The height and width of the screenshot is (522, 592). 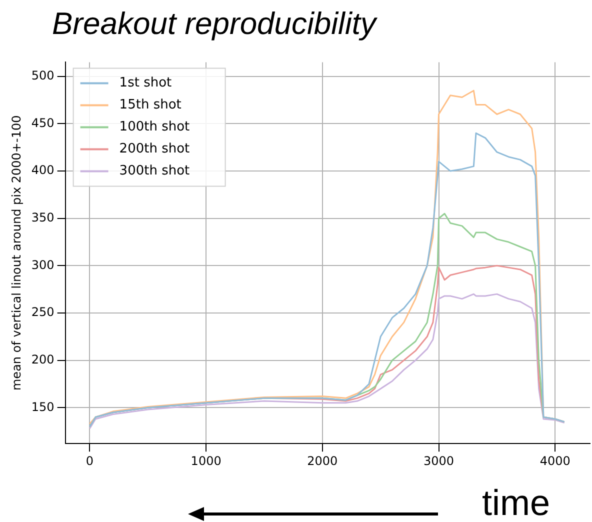 I want to click on y-tick-label: 400, so click(x=42, y=170).